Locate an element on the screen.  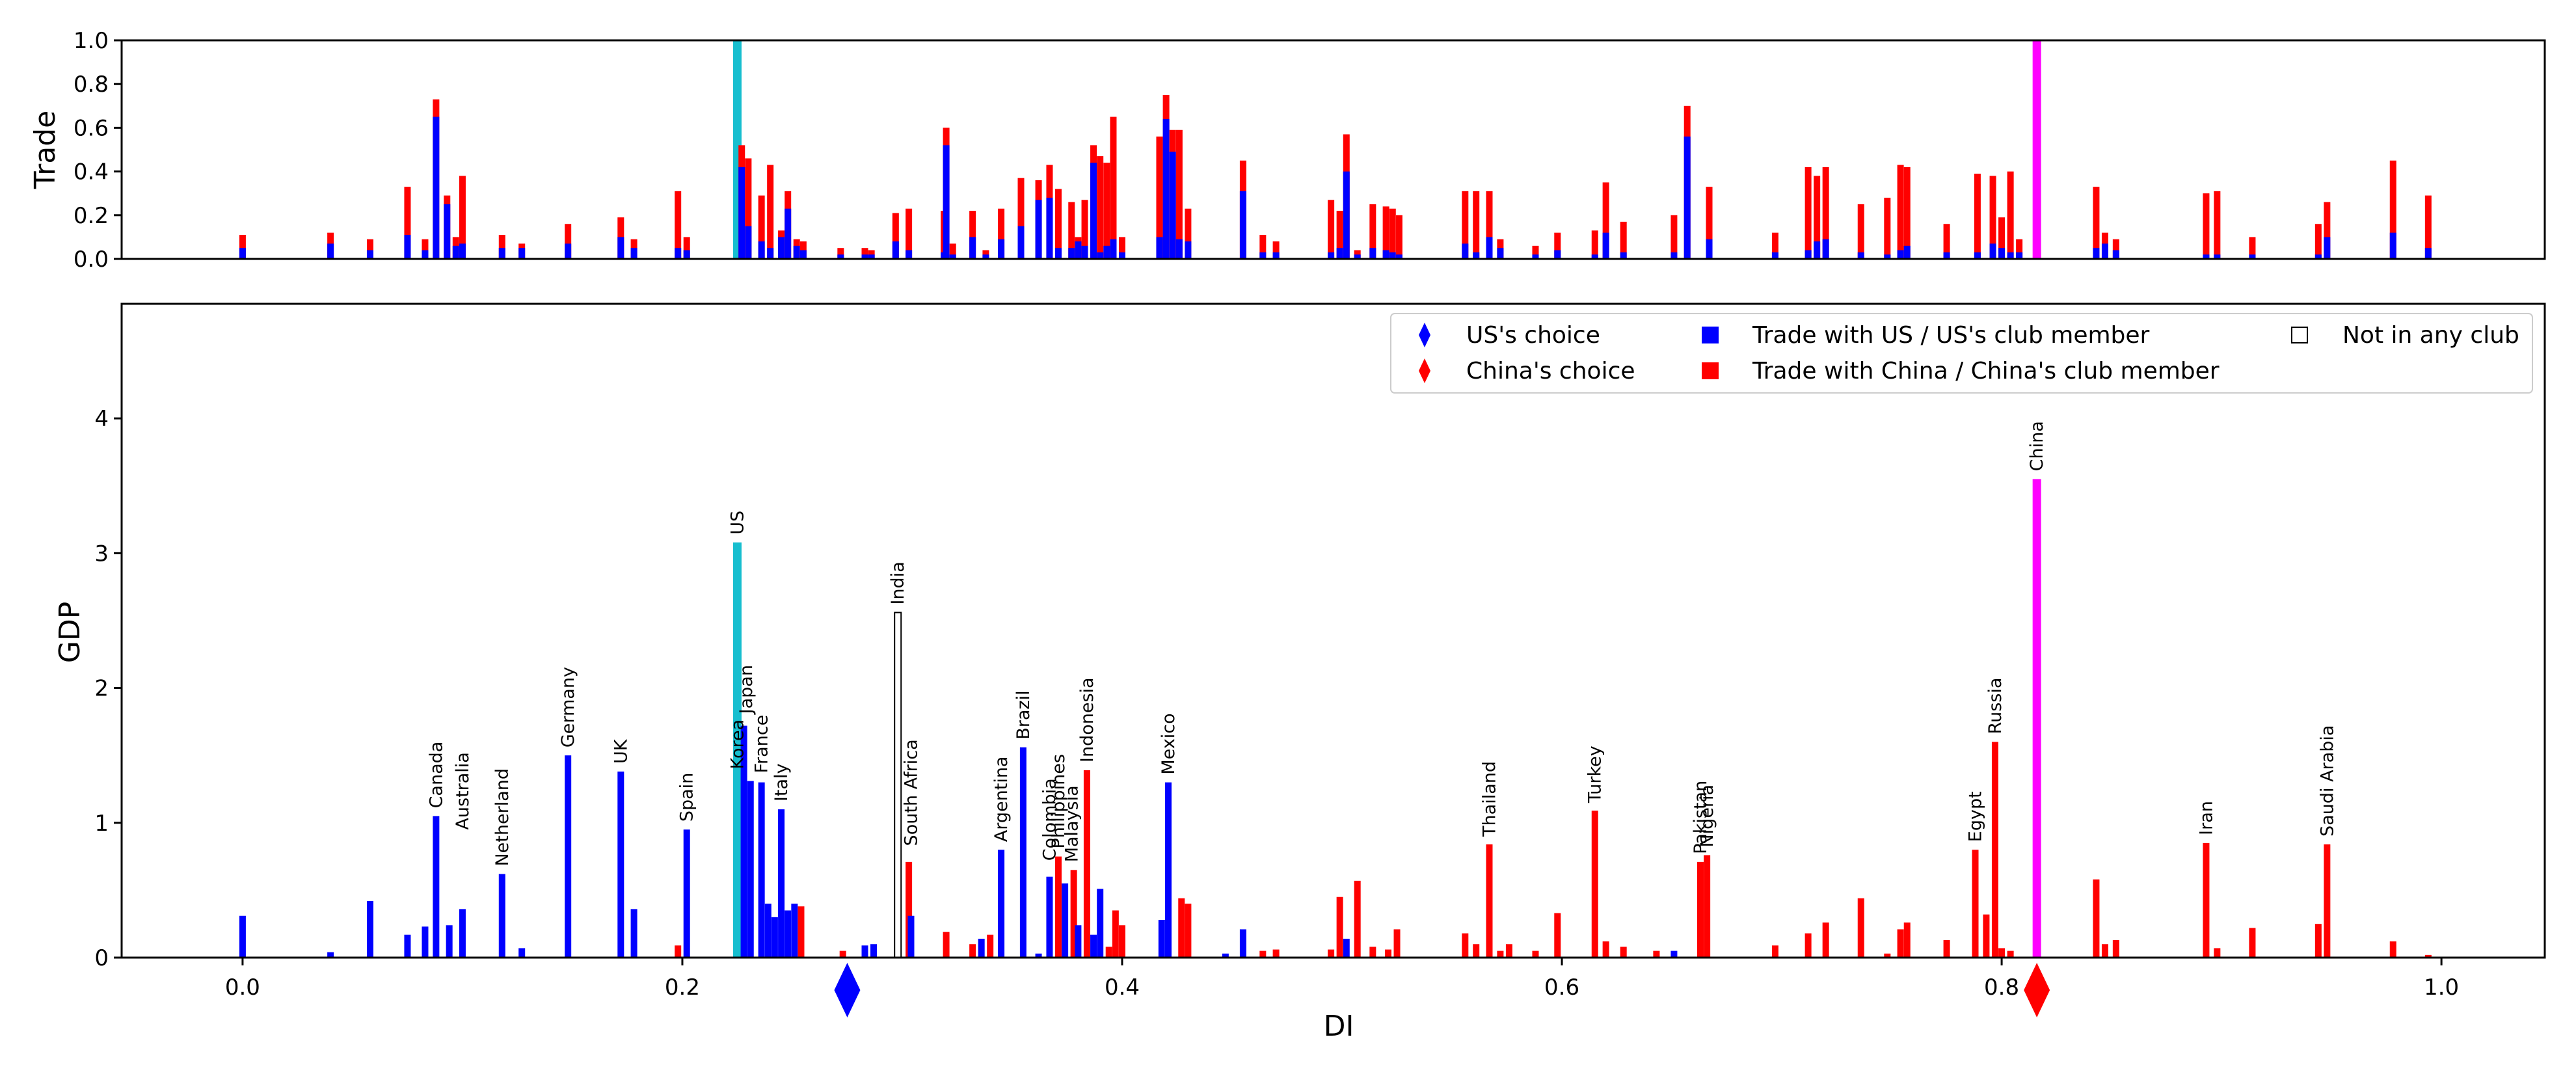
legend-no-club-label: Not in any club is located at coordinates (2430, 335).